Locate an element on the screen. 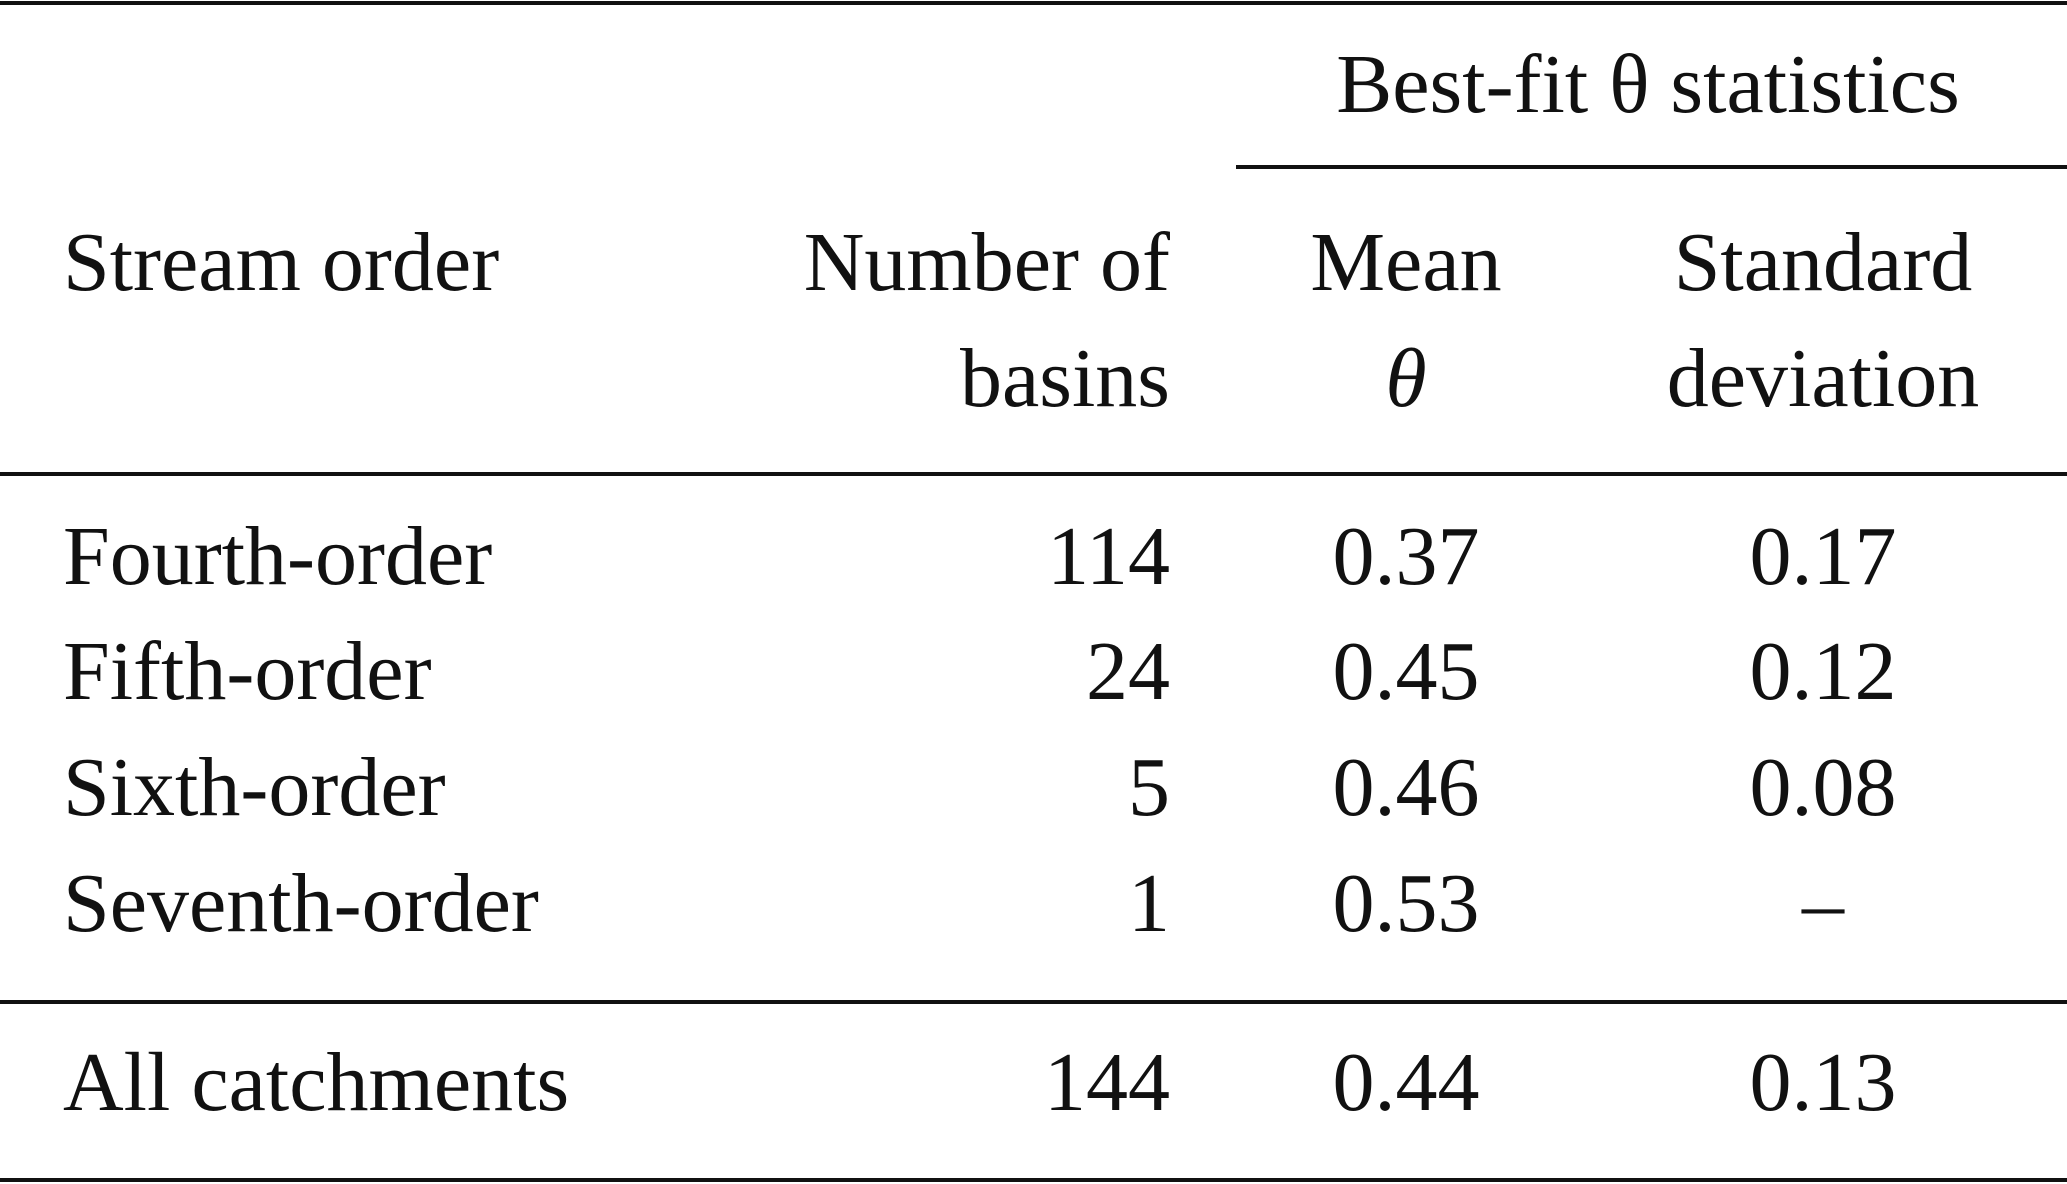 The height and width of the screenshot is (1184, 2067). cell: 0.12 is located at coordinates (1823, 671).